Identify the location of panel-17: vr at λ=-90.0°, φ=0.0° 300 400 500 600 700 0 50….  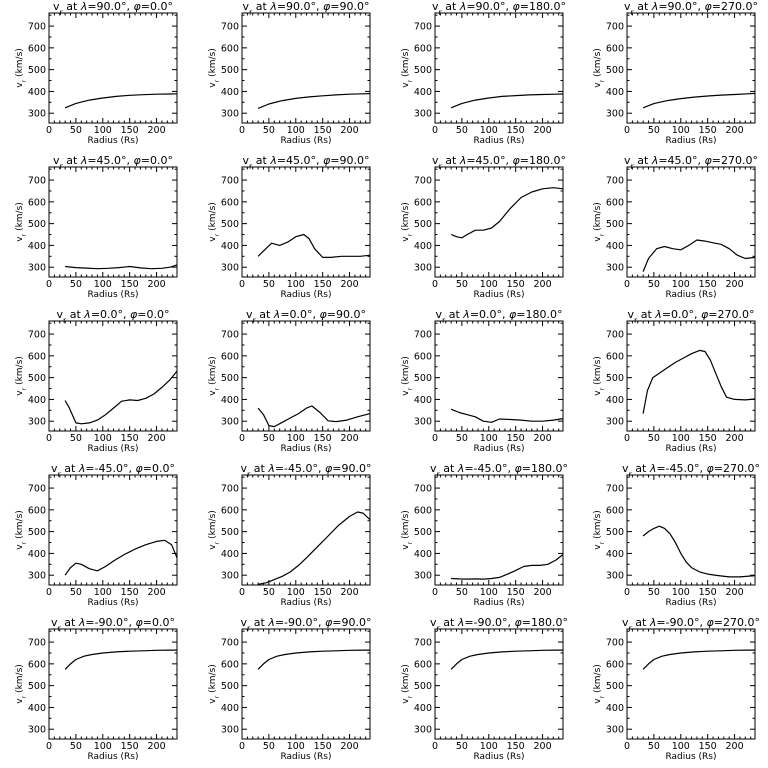
(96, 689).